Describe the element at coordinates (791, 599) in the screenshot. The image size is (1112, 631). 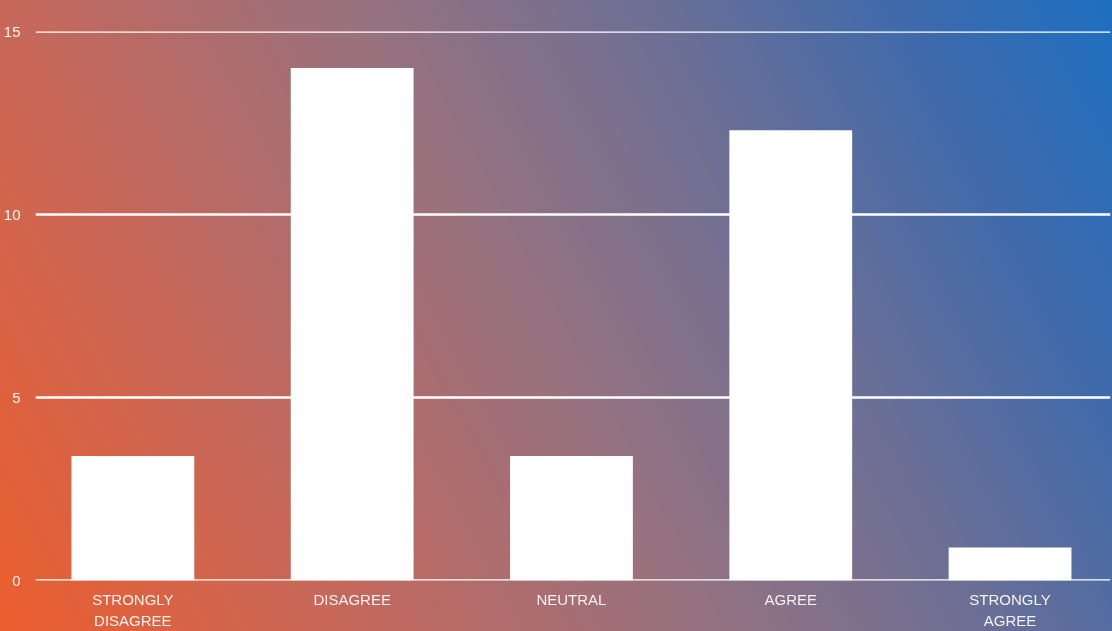
I see `x-tick-label: AGREE` at that location.